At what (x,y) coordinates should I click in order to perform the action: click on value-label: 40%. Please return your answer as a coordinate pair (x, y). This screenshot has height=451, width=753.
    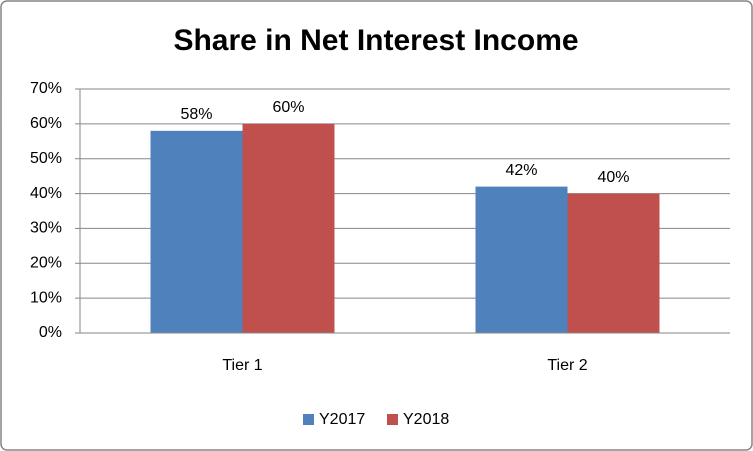
    Looking at the image, I should click on (613, 177).